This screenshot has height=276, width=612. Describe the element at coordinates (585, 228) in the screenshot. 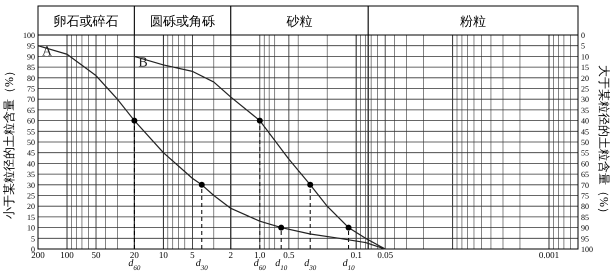

I see `y2-tick-label: 90` at that location.